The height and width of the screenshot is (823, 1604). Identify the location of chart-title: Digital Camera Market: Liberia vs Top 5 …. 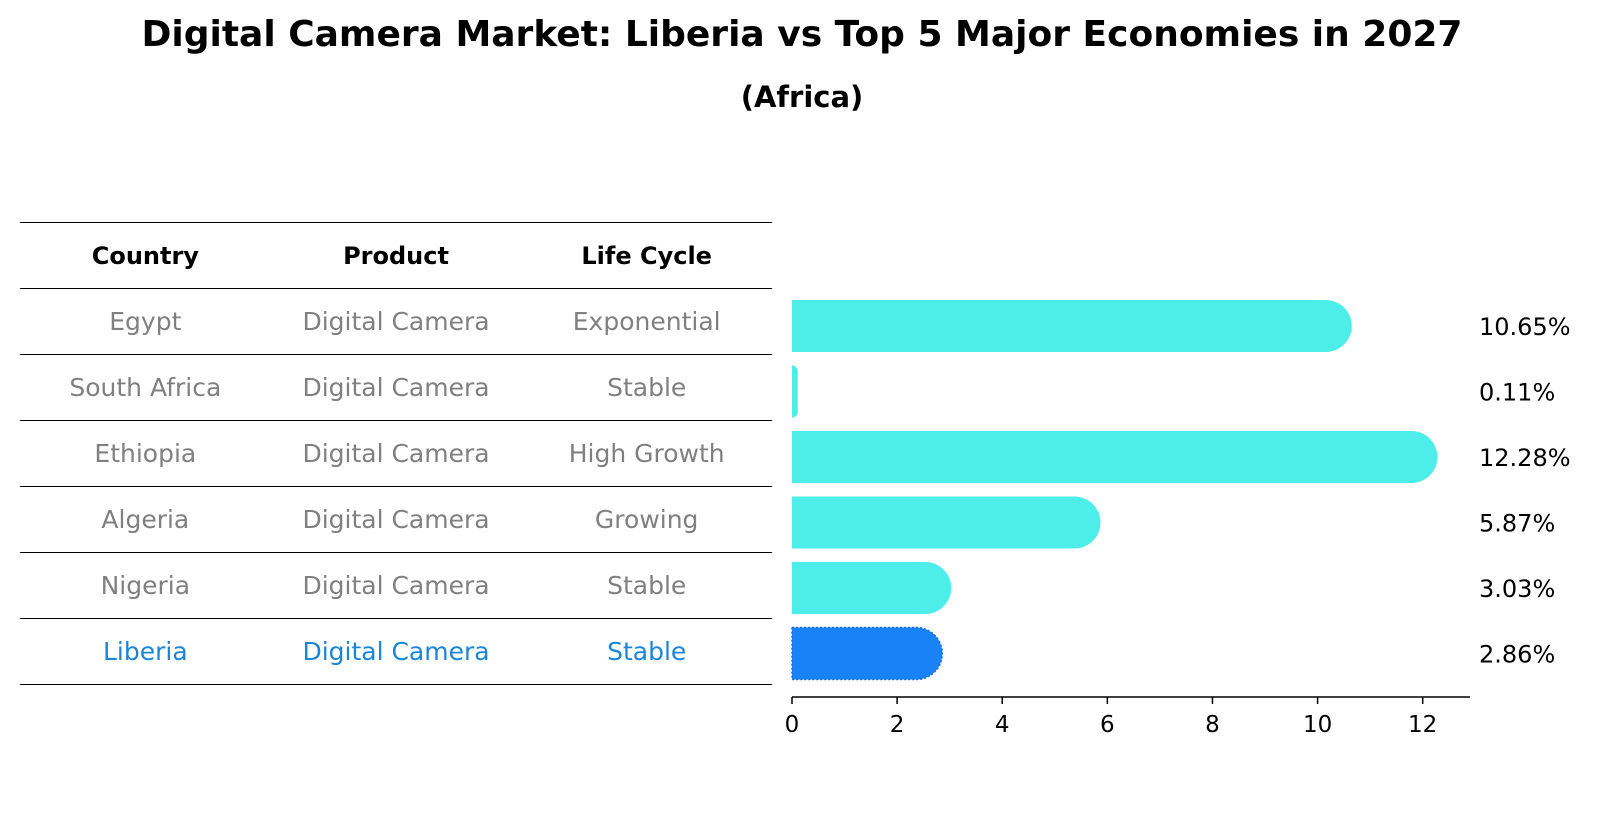
(802, 34).